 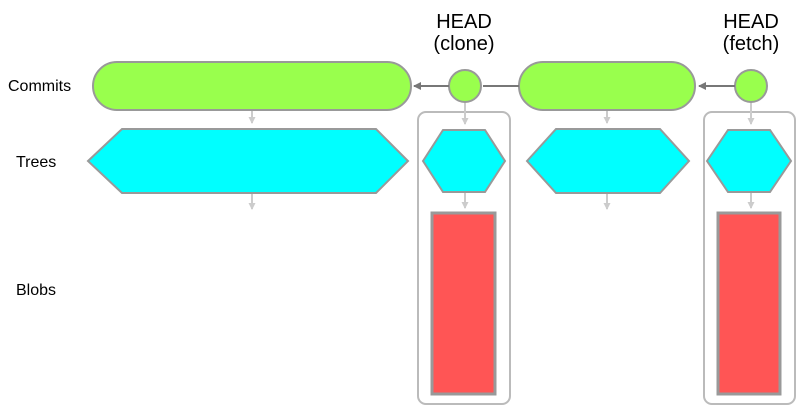 I want to click on commit-head-fetch, so click(x=751, y=86).